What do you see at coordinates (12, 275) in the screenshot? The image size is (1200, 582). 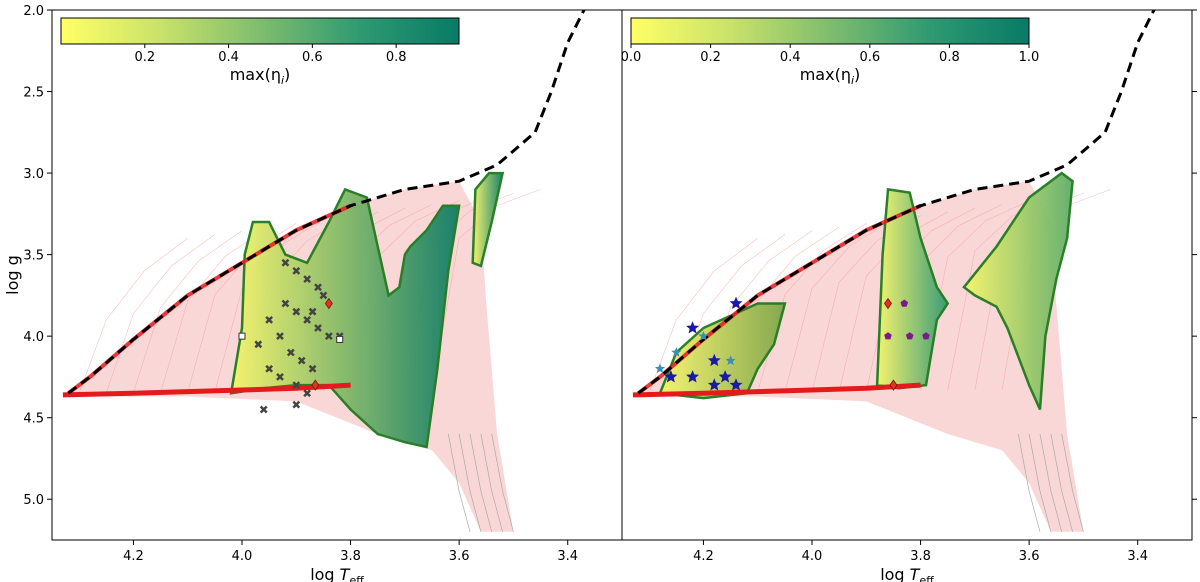 I see `y-axis-label: log g` at bounding box center [12, 275].